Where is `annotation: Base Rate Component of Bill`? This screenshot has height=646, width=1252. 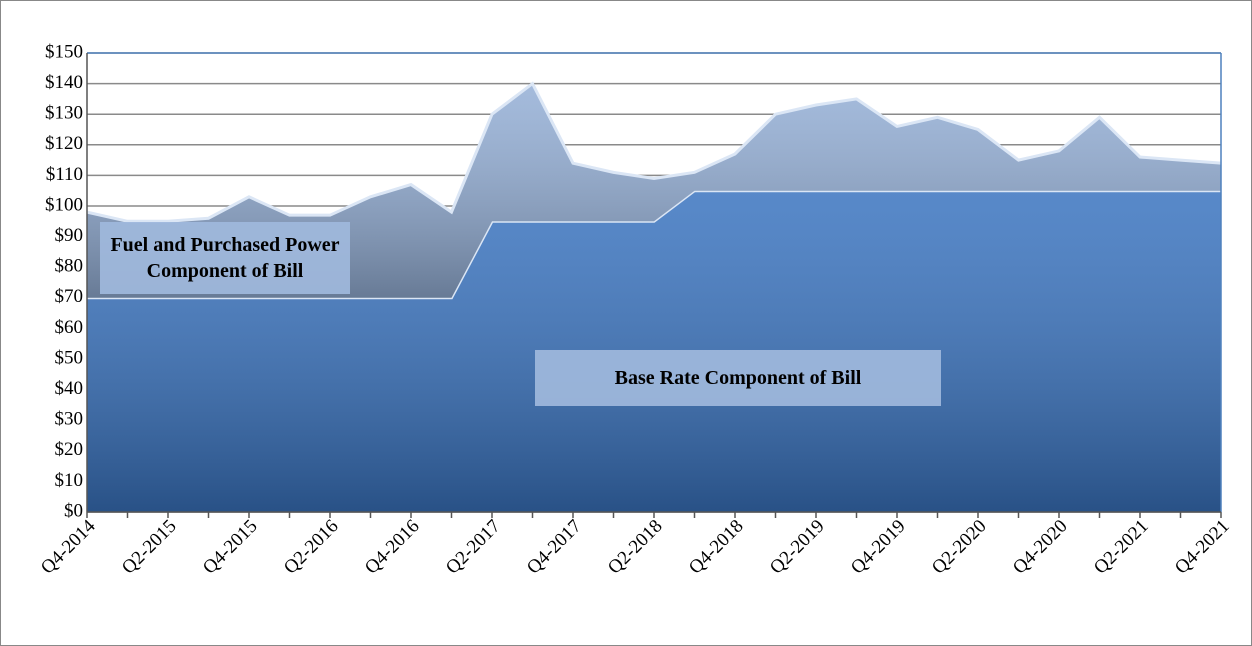 annotation: Base Rate Component of Bill is located at coordinates (738, 378).